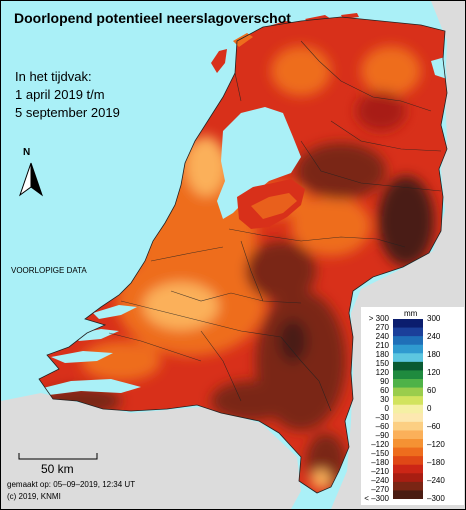 Image resolution: width=466 pixels, height=510 pixels. What do you see at coordinates (82, 357) in the screenshot?
I see `oosterschelde` at bounding box center [82, 357].